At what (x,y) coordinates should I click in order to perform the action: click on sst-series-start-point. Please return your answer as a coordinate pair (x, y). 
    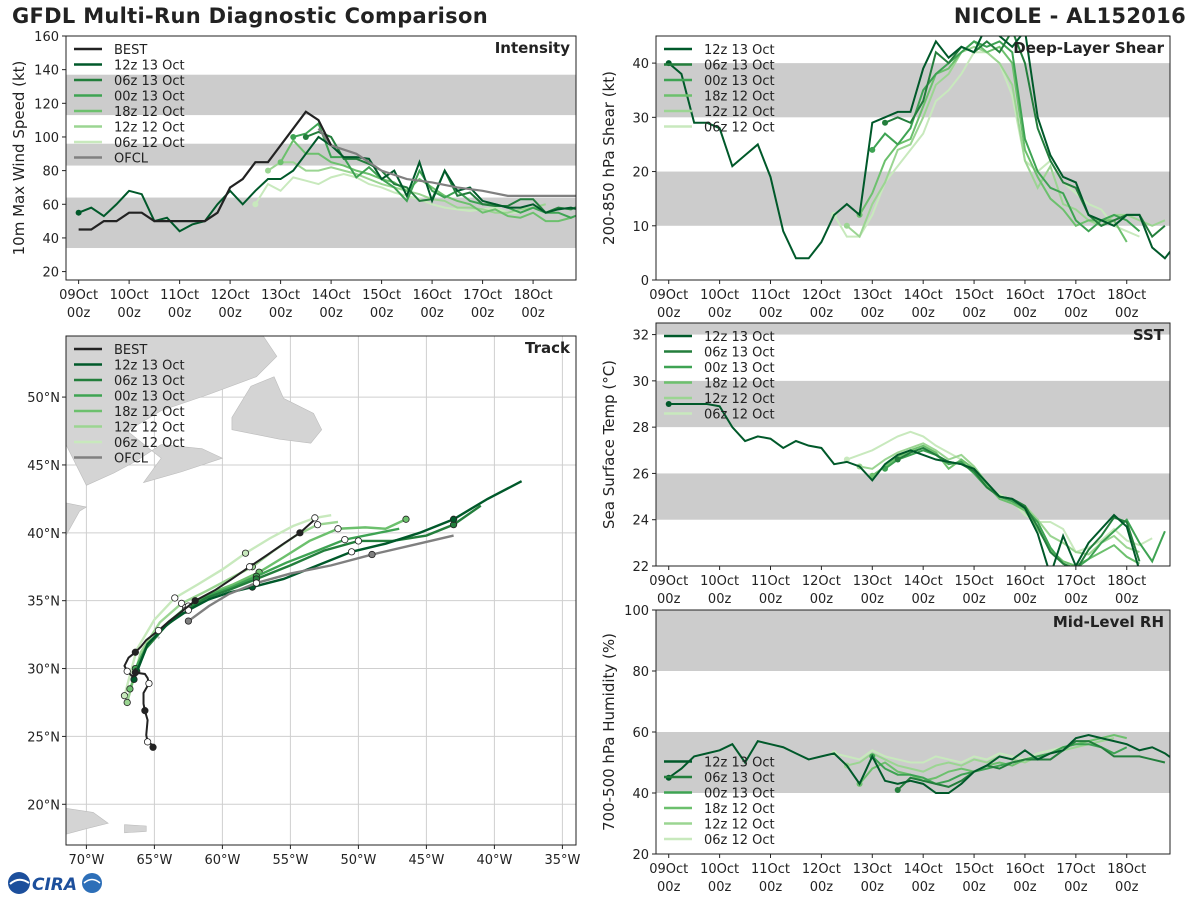
    Looking at the image, I should click on (897, 459).